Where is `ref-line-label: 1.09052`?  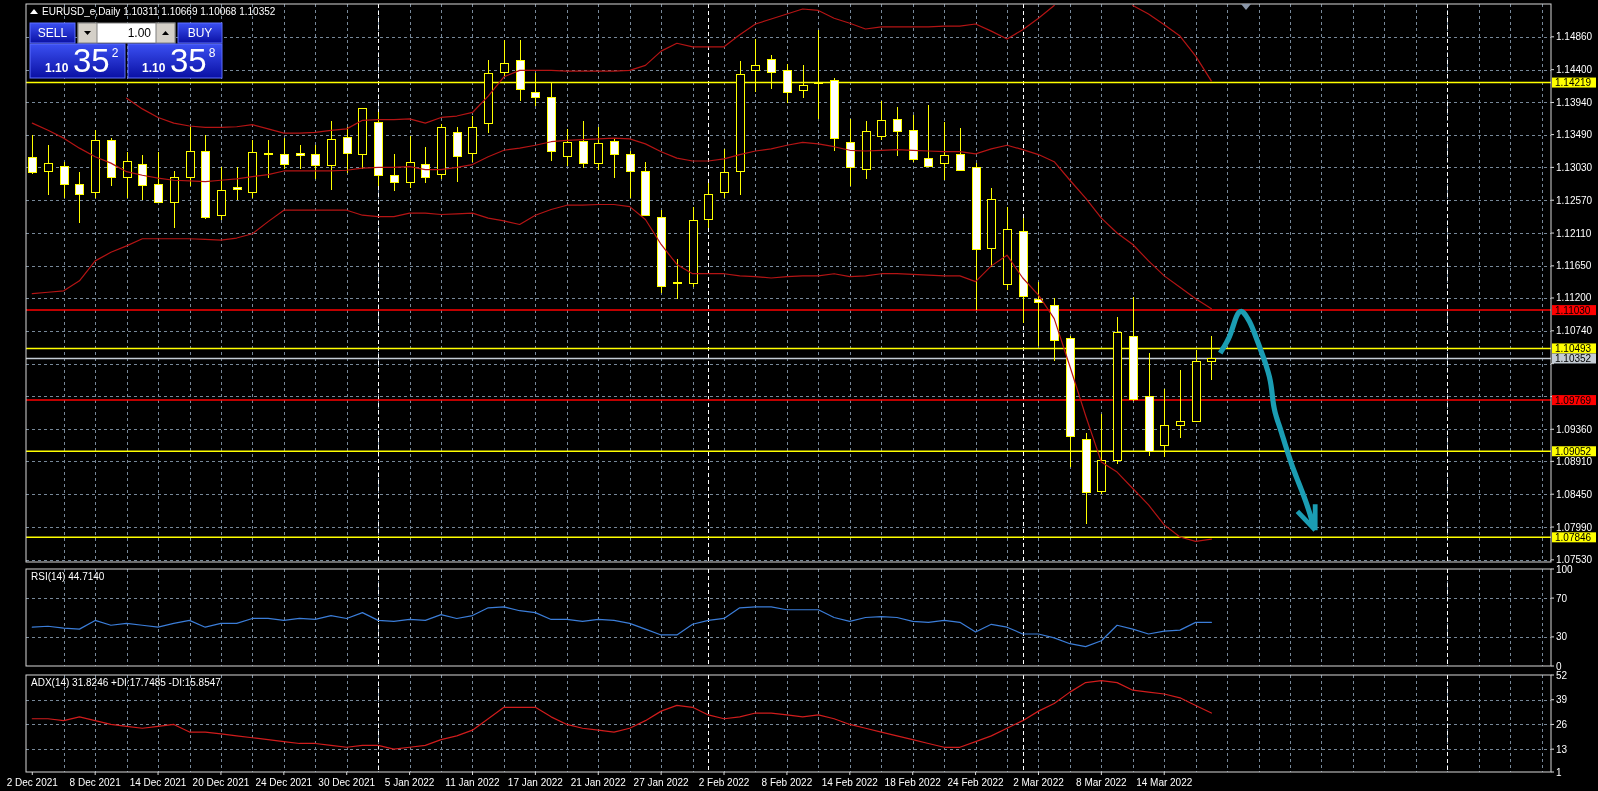 ref-line-label: 1.09052 is located at coordinates (1573, 451).